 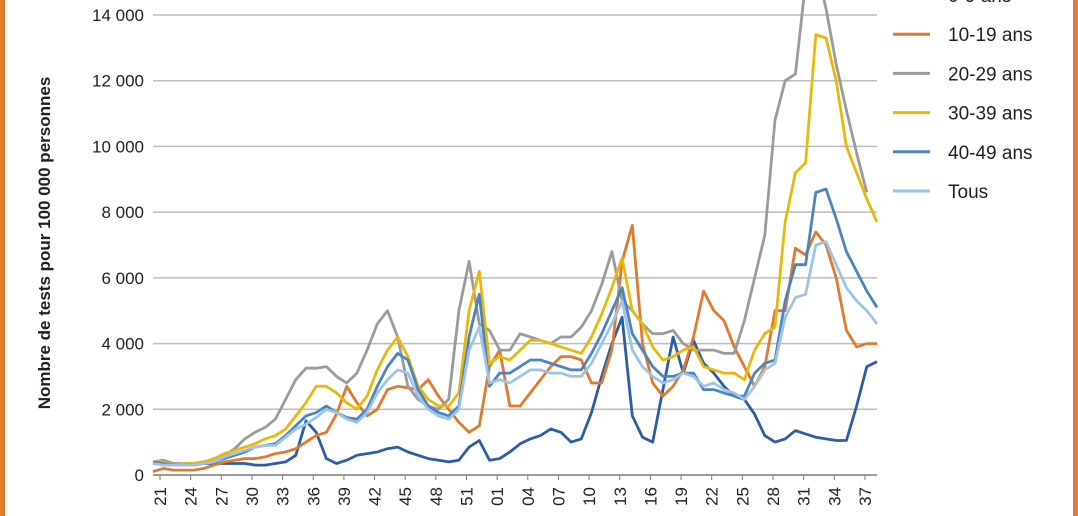 What do you see at coordinates (122, 212) in the screenshot?
I see `y-tick-label: 8 000` at bounding box center [122, 212].